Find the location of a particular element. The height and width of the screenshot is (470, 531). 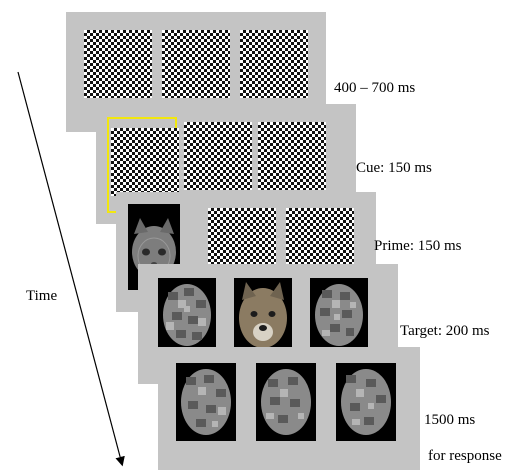

frame-duration-label: Target: 200 ms is located at coordinates (445, 331).